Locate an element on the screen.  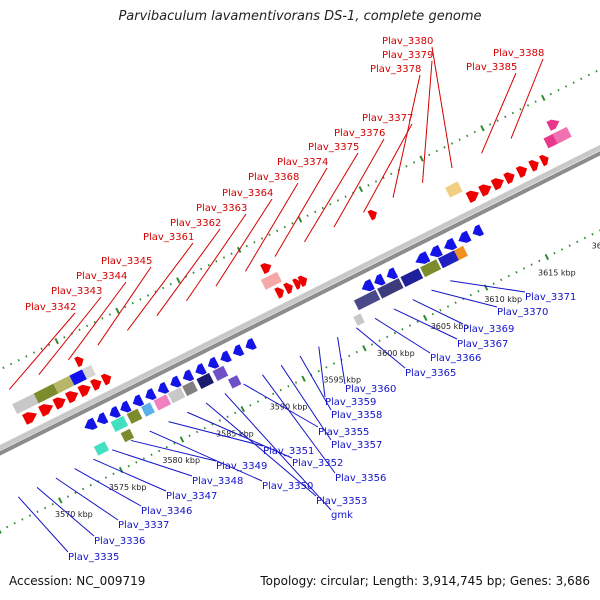
gene-label-bottom: Plav_3337 is located at coordinates (143, 525).